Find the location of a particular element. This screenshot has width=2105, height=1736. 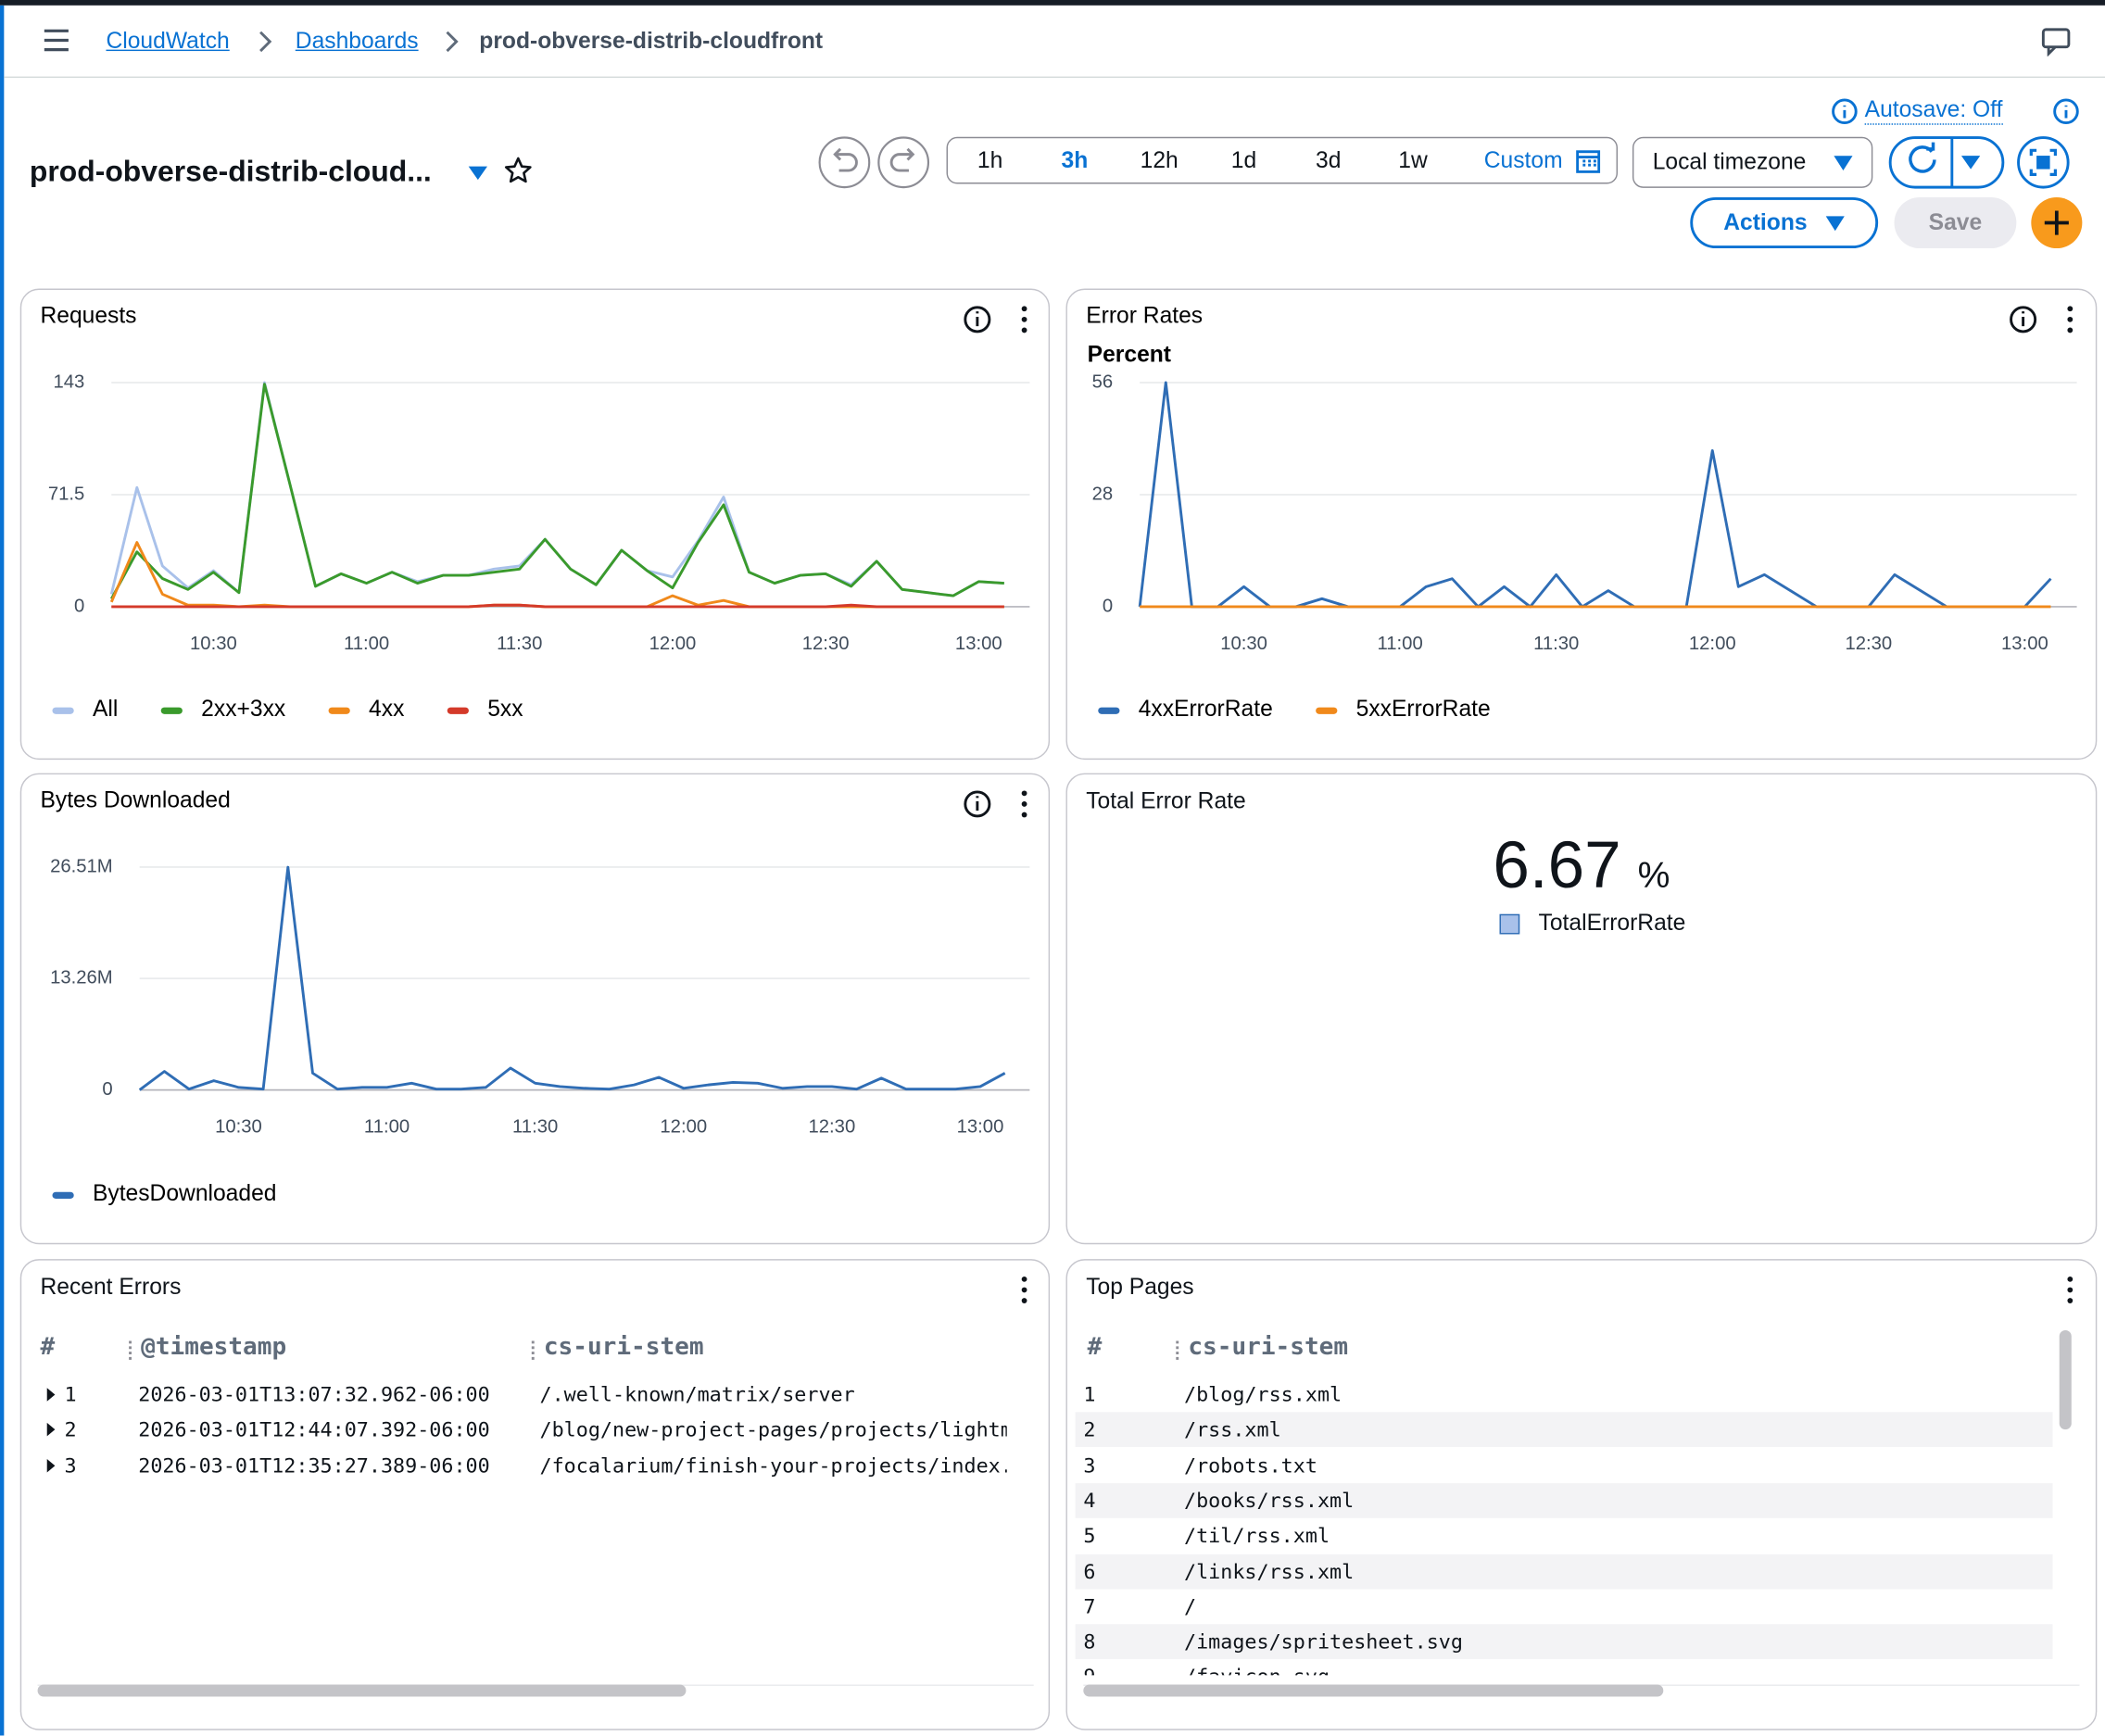

breadcrumb: CloudWatch is located at coordinates (168, 41).